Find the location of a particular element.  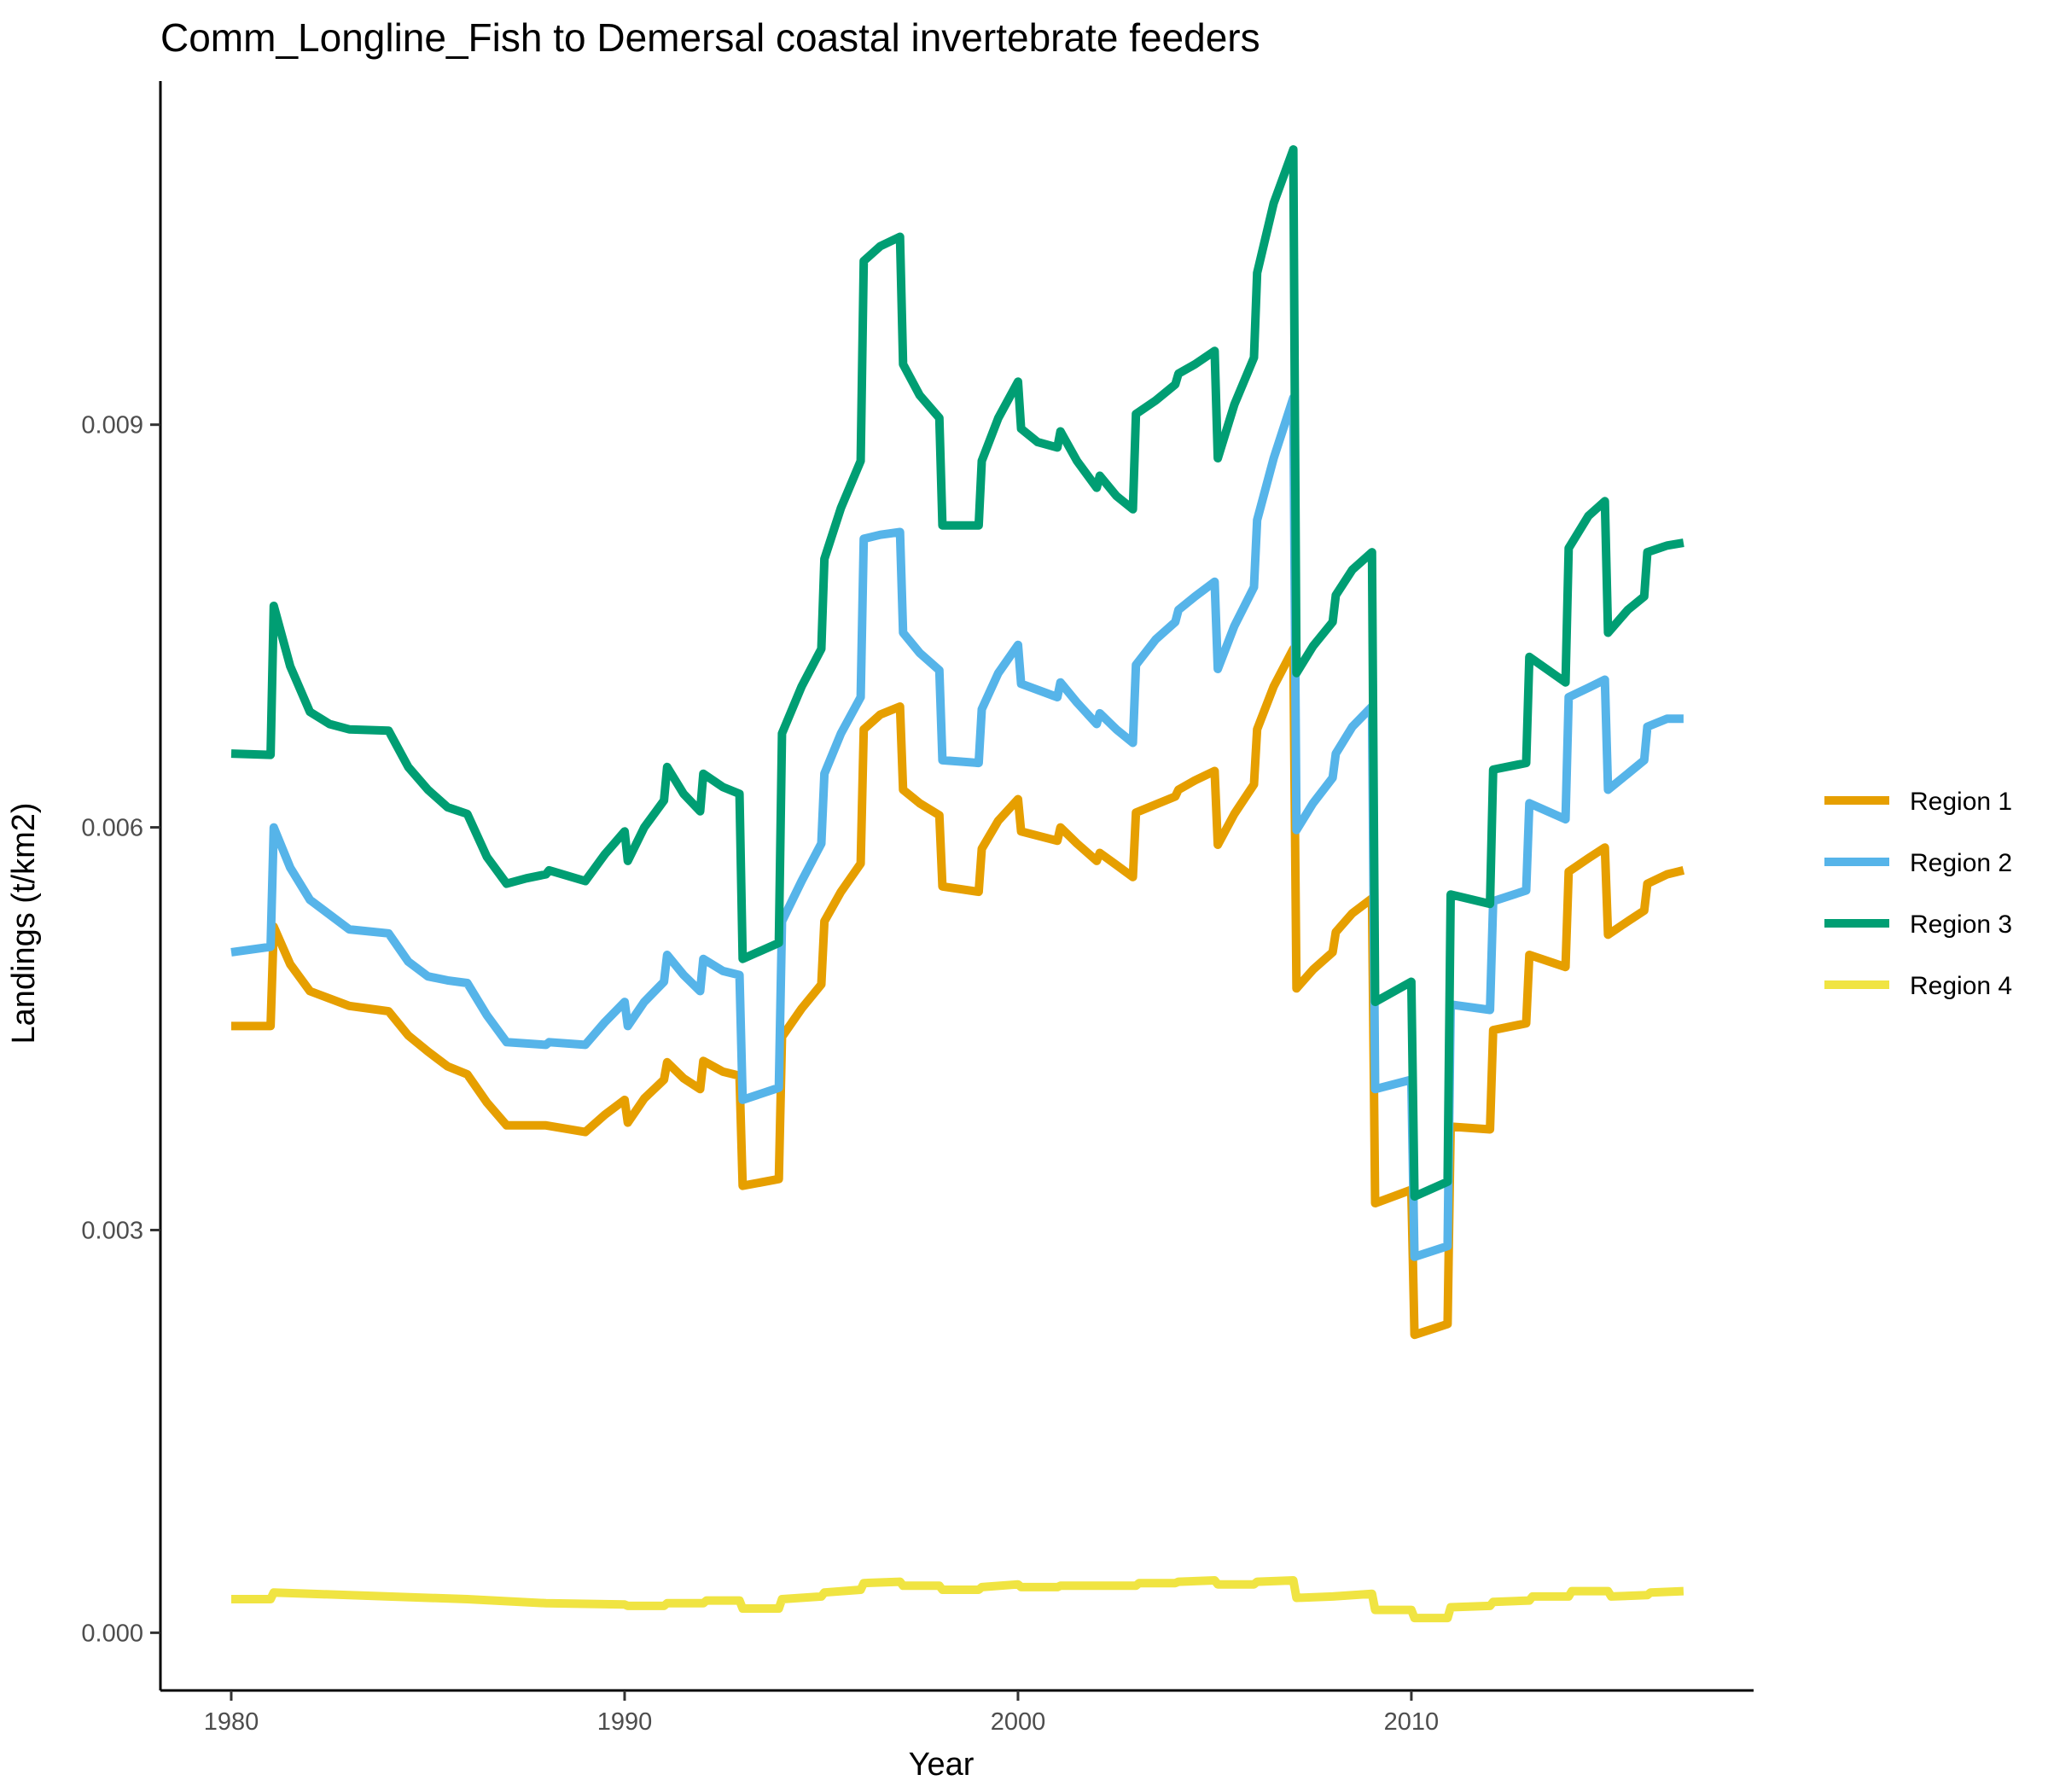

y-axis-ticks: 0.000 0.003 0.006 0.009 is located at coordinates (121, 1029).